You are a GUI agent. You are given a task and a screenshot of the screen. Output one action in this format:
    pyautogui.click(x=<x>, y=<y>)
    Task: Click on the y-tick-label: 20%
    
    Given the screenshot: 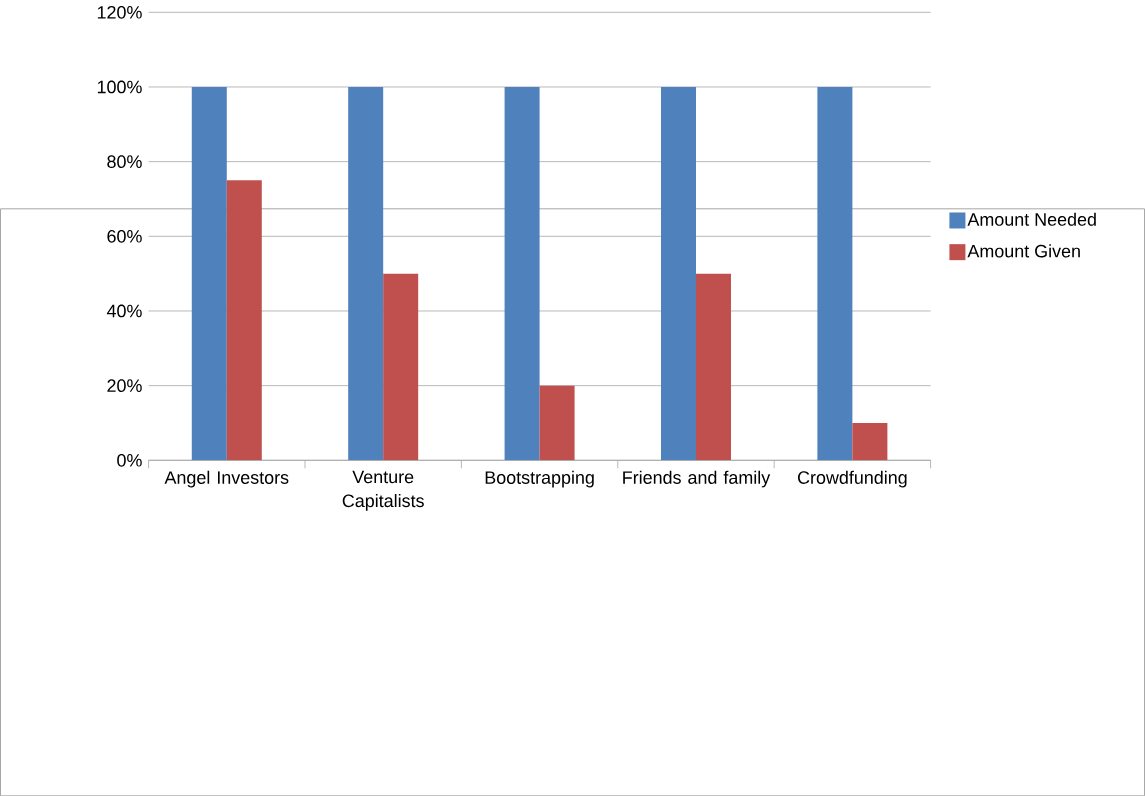 What is the action you would take?
    pyautogui.click(x=124, y=385)
    